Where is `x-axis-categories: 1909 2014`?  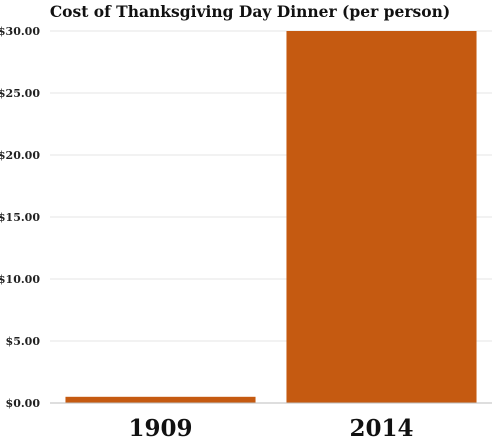
x-axis-categories: 1909 2014 is located at coordinates (270, 427).